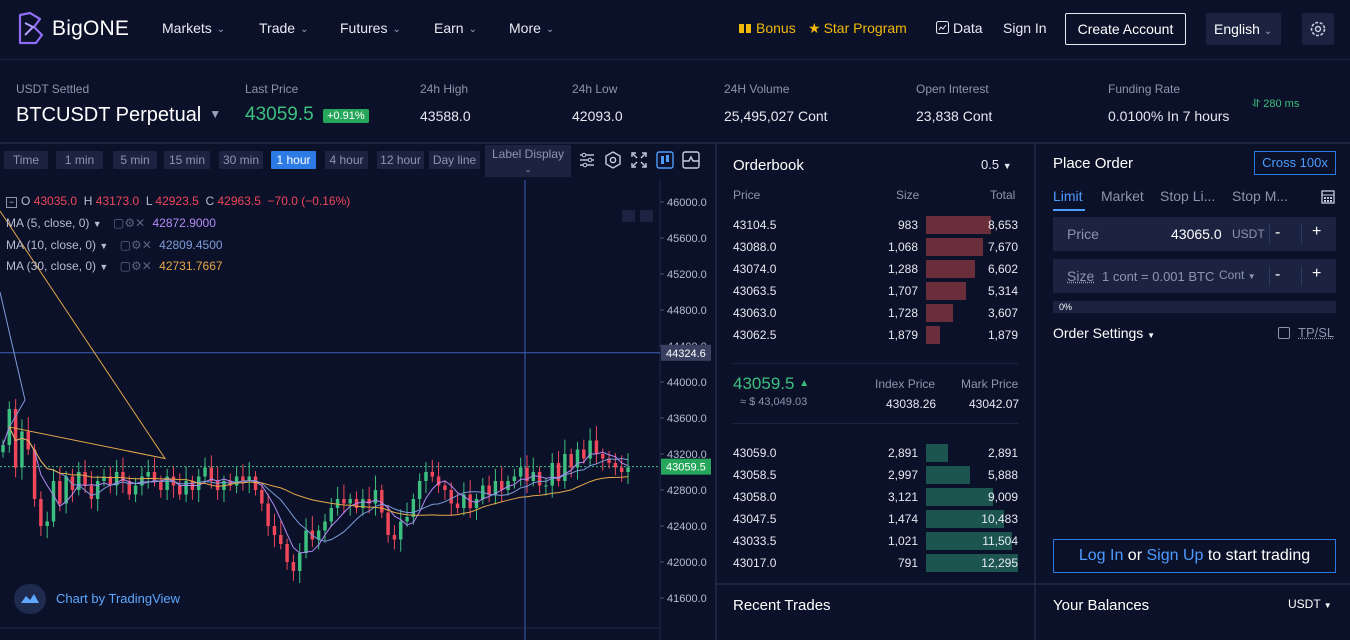 This screenshot has width=1350, height=640. I want to click on symbol-selector: BTCUSDT Perpetual ▼, so click(118, 115).